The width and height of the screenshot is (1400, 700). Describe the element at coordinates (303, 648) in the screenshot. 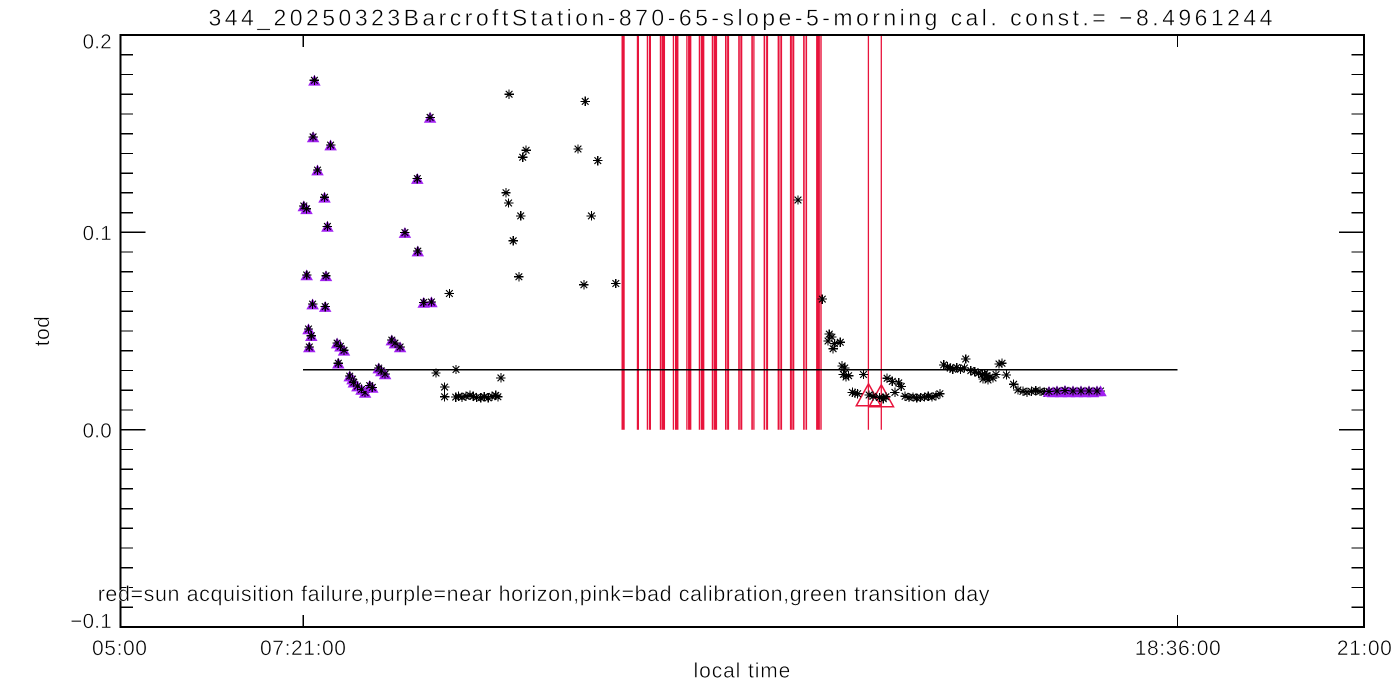

I see `svg-text: 07:21:00` at that location.